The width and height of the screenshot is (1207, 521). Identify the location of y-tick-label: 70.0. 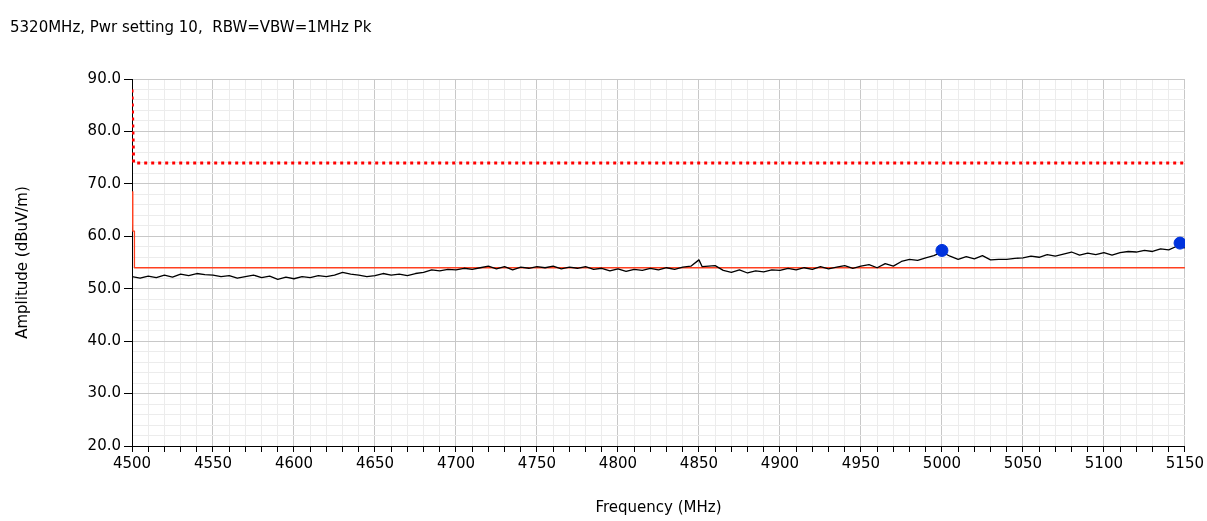
(104, 182).